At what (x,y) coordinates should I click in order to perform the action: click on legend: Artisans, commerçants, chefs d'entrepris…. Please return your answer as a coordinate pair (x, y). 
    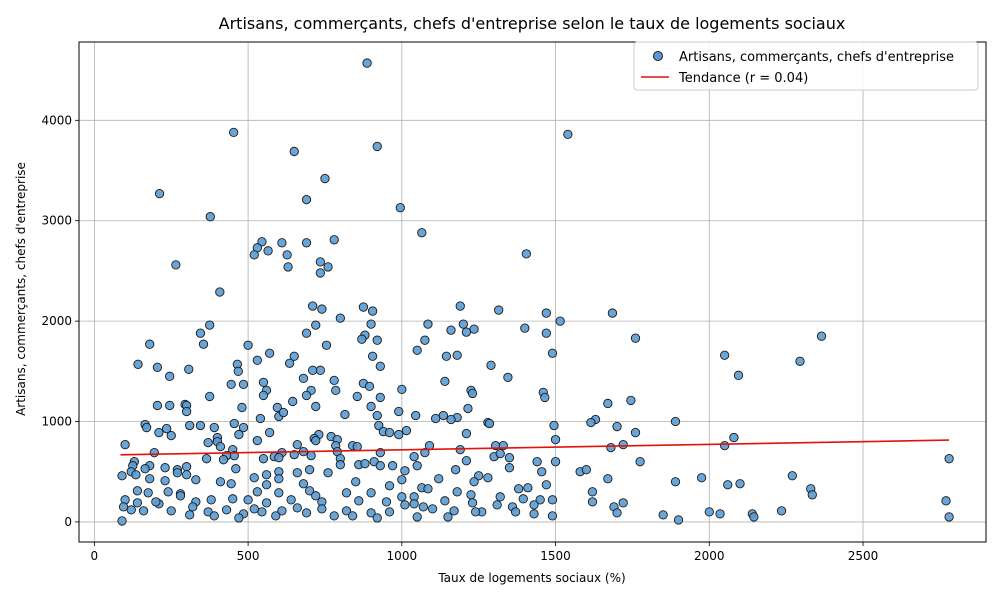
    Looking at the image, I should click on (806, 66).